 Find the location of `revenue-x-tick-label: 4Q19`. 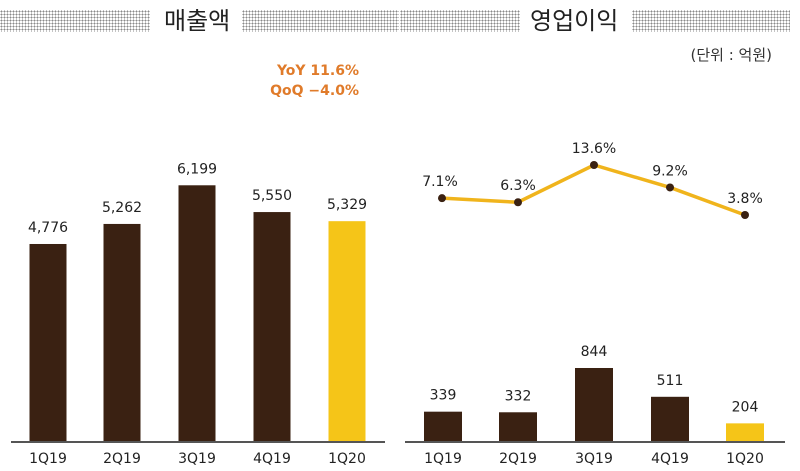

revenue-x-tick-label: 4Q19 is located at coordinates (272, 459).